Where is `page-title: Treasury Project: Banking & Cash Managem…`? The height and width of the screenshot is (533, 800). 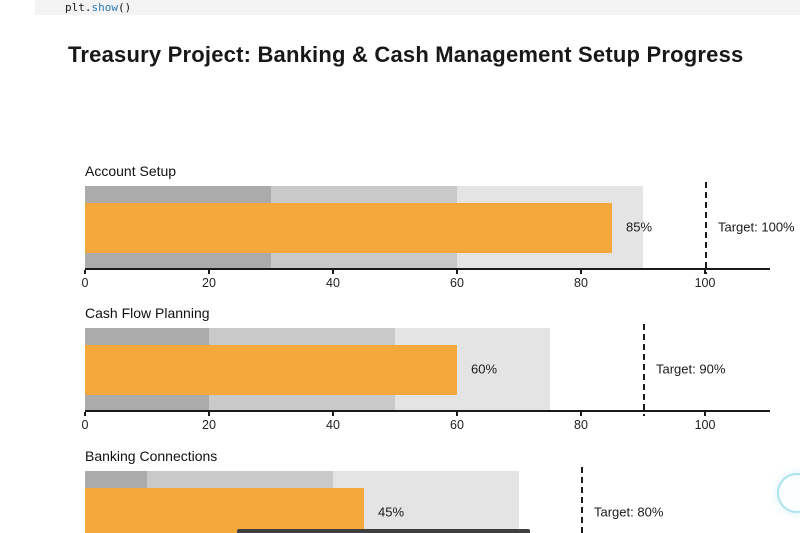
page-title: Treasury Project: Banking & Cash Managem… is located at coordinates (406, 54).